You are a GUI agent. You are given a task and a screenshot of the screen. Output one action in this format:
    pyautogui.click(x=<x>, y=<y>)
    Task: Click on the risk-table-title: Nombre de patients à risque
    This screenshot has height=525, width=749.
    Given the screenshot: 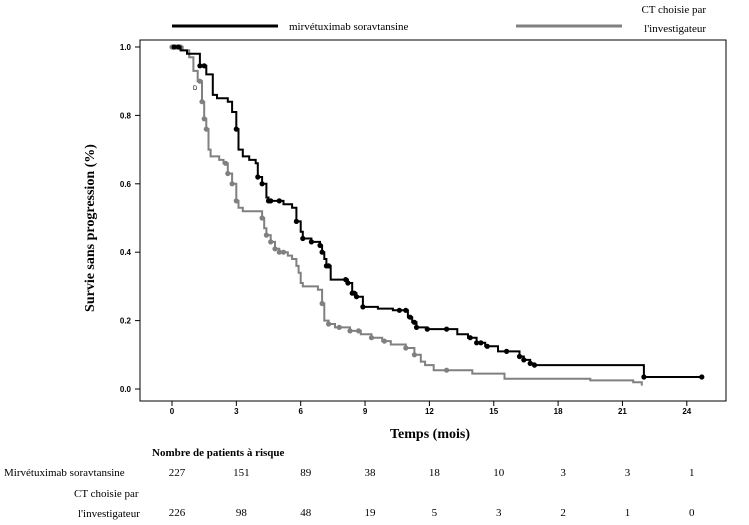 What is the action you would take?
    pyautogui.click(x=218, y=453)
    